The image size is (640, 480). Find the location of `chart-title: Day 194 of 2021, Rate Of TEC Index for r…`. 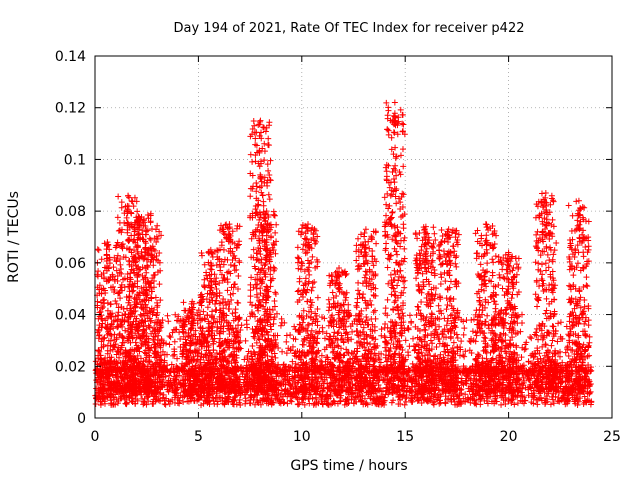

chart-title: Day 194 of 2021, Rate Of TEC Index for r… is located at coordinates (349, 28).